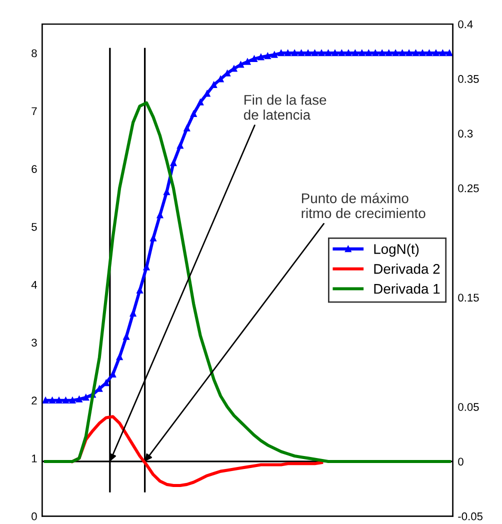 The width and height of the screenshot is (502, 524). Describe the element at coordinates (34, 53) in the screenshot. I see `y-tick-label: 8` at that location.